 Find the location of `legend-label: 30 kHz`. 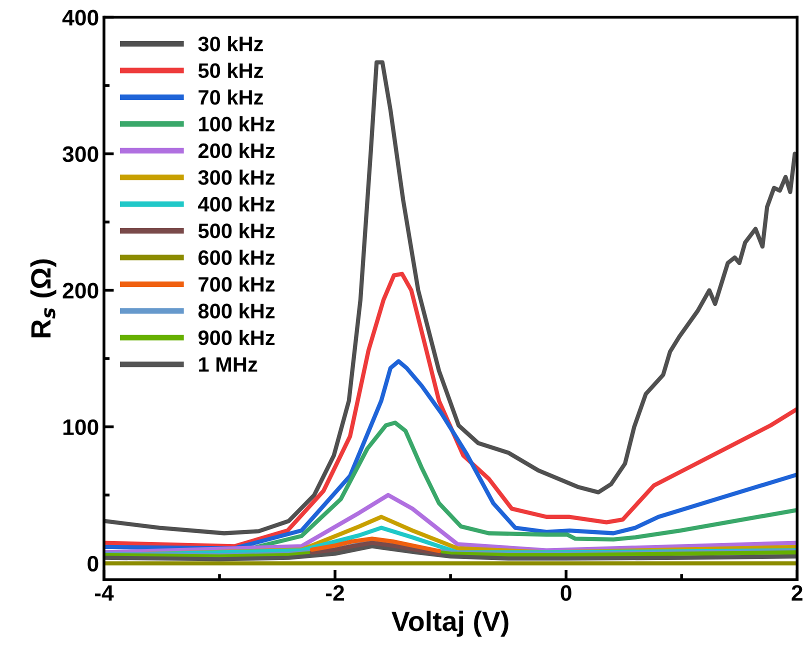

legend-label: 30 kHz is located at coordinates (230, 44).